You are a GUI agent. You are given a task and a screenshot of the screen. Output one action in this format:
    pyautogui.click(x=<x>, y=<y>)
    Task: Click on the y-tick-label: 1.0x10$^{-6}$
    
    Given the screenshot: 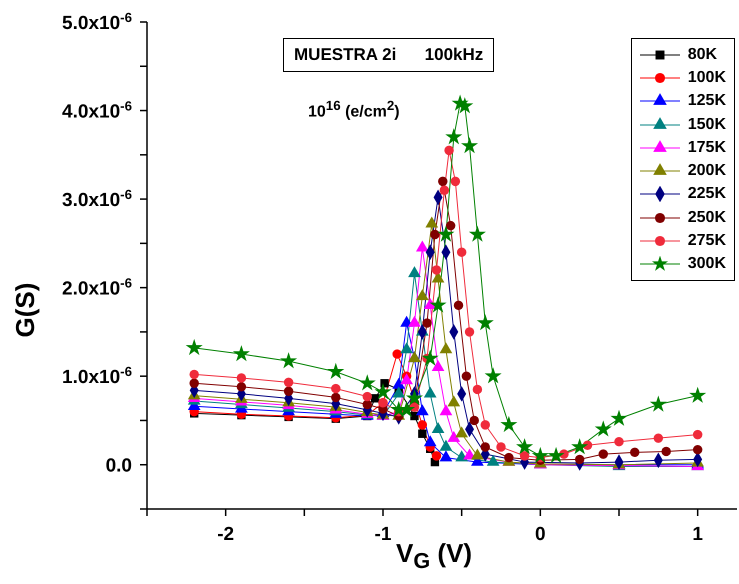 What is the action you would take?
    pyautogui.click(x=97, y=376)
    